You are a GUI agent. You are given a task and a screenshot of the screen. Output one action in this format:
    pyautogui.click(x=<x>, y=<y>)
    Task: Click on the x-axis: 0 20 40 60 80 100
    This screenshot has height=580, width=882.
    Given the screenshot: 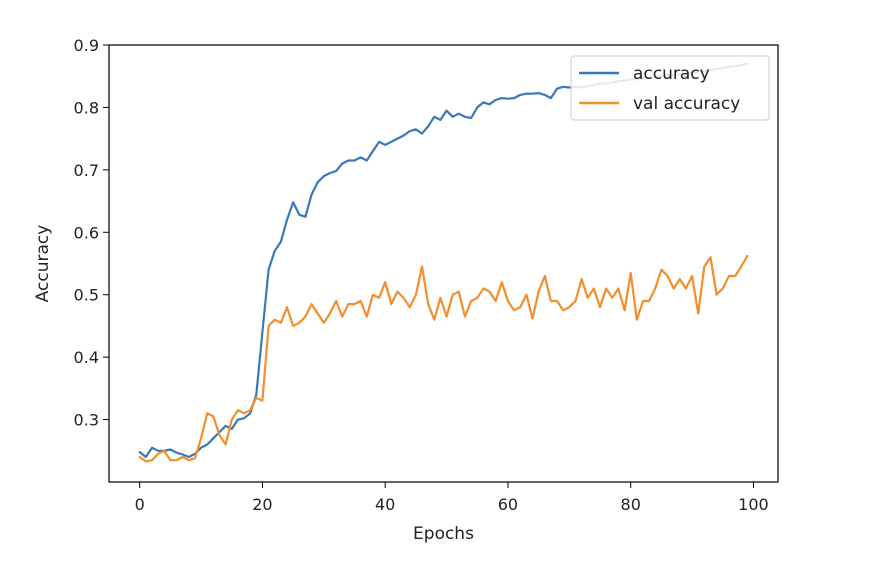 What is the action you would take?
    pyautogui.click(x=452, y=498)
    